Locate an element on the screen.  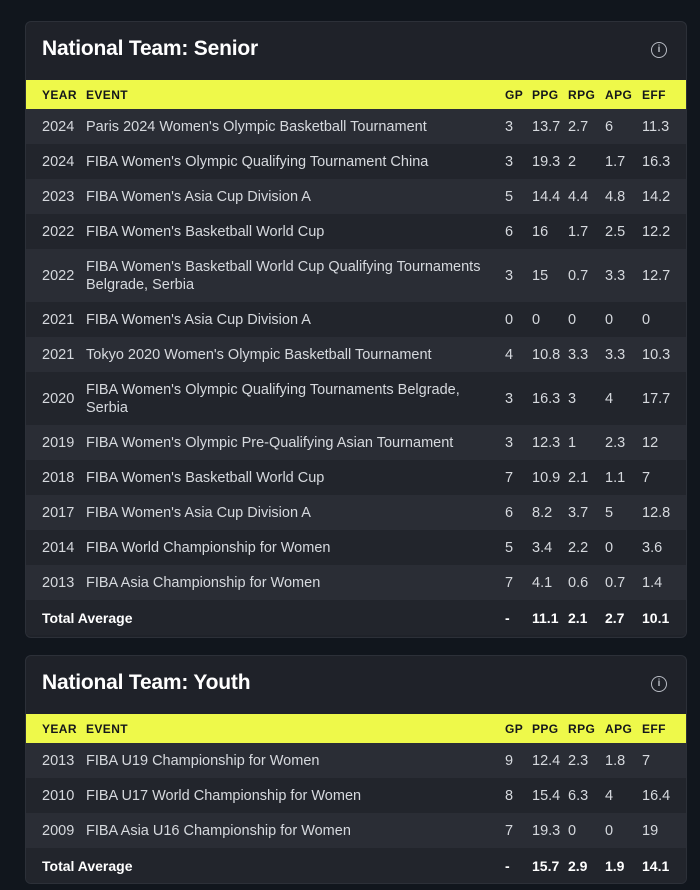
cell-event: FIBA World Championship for Women is located at coordinates (208, 547).